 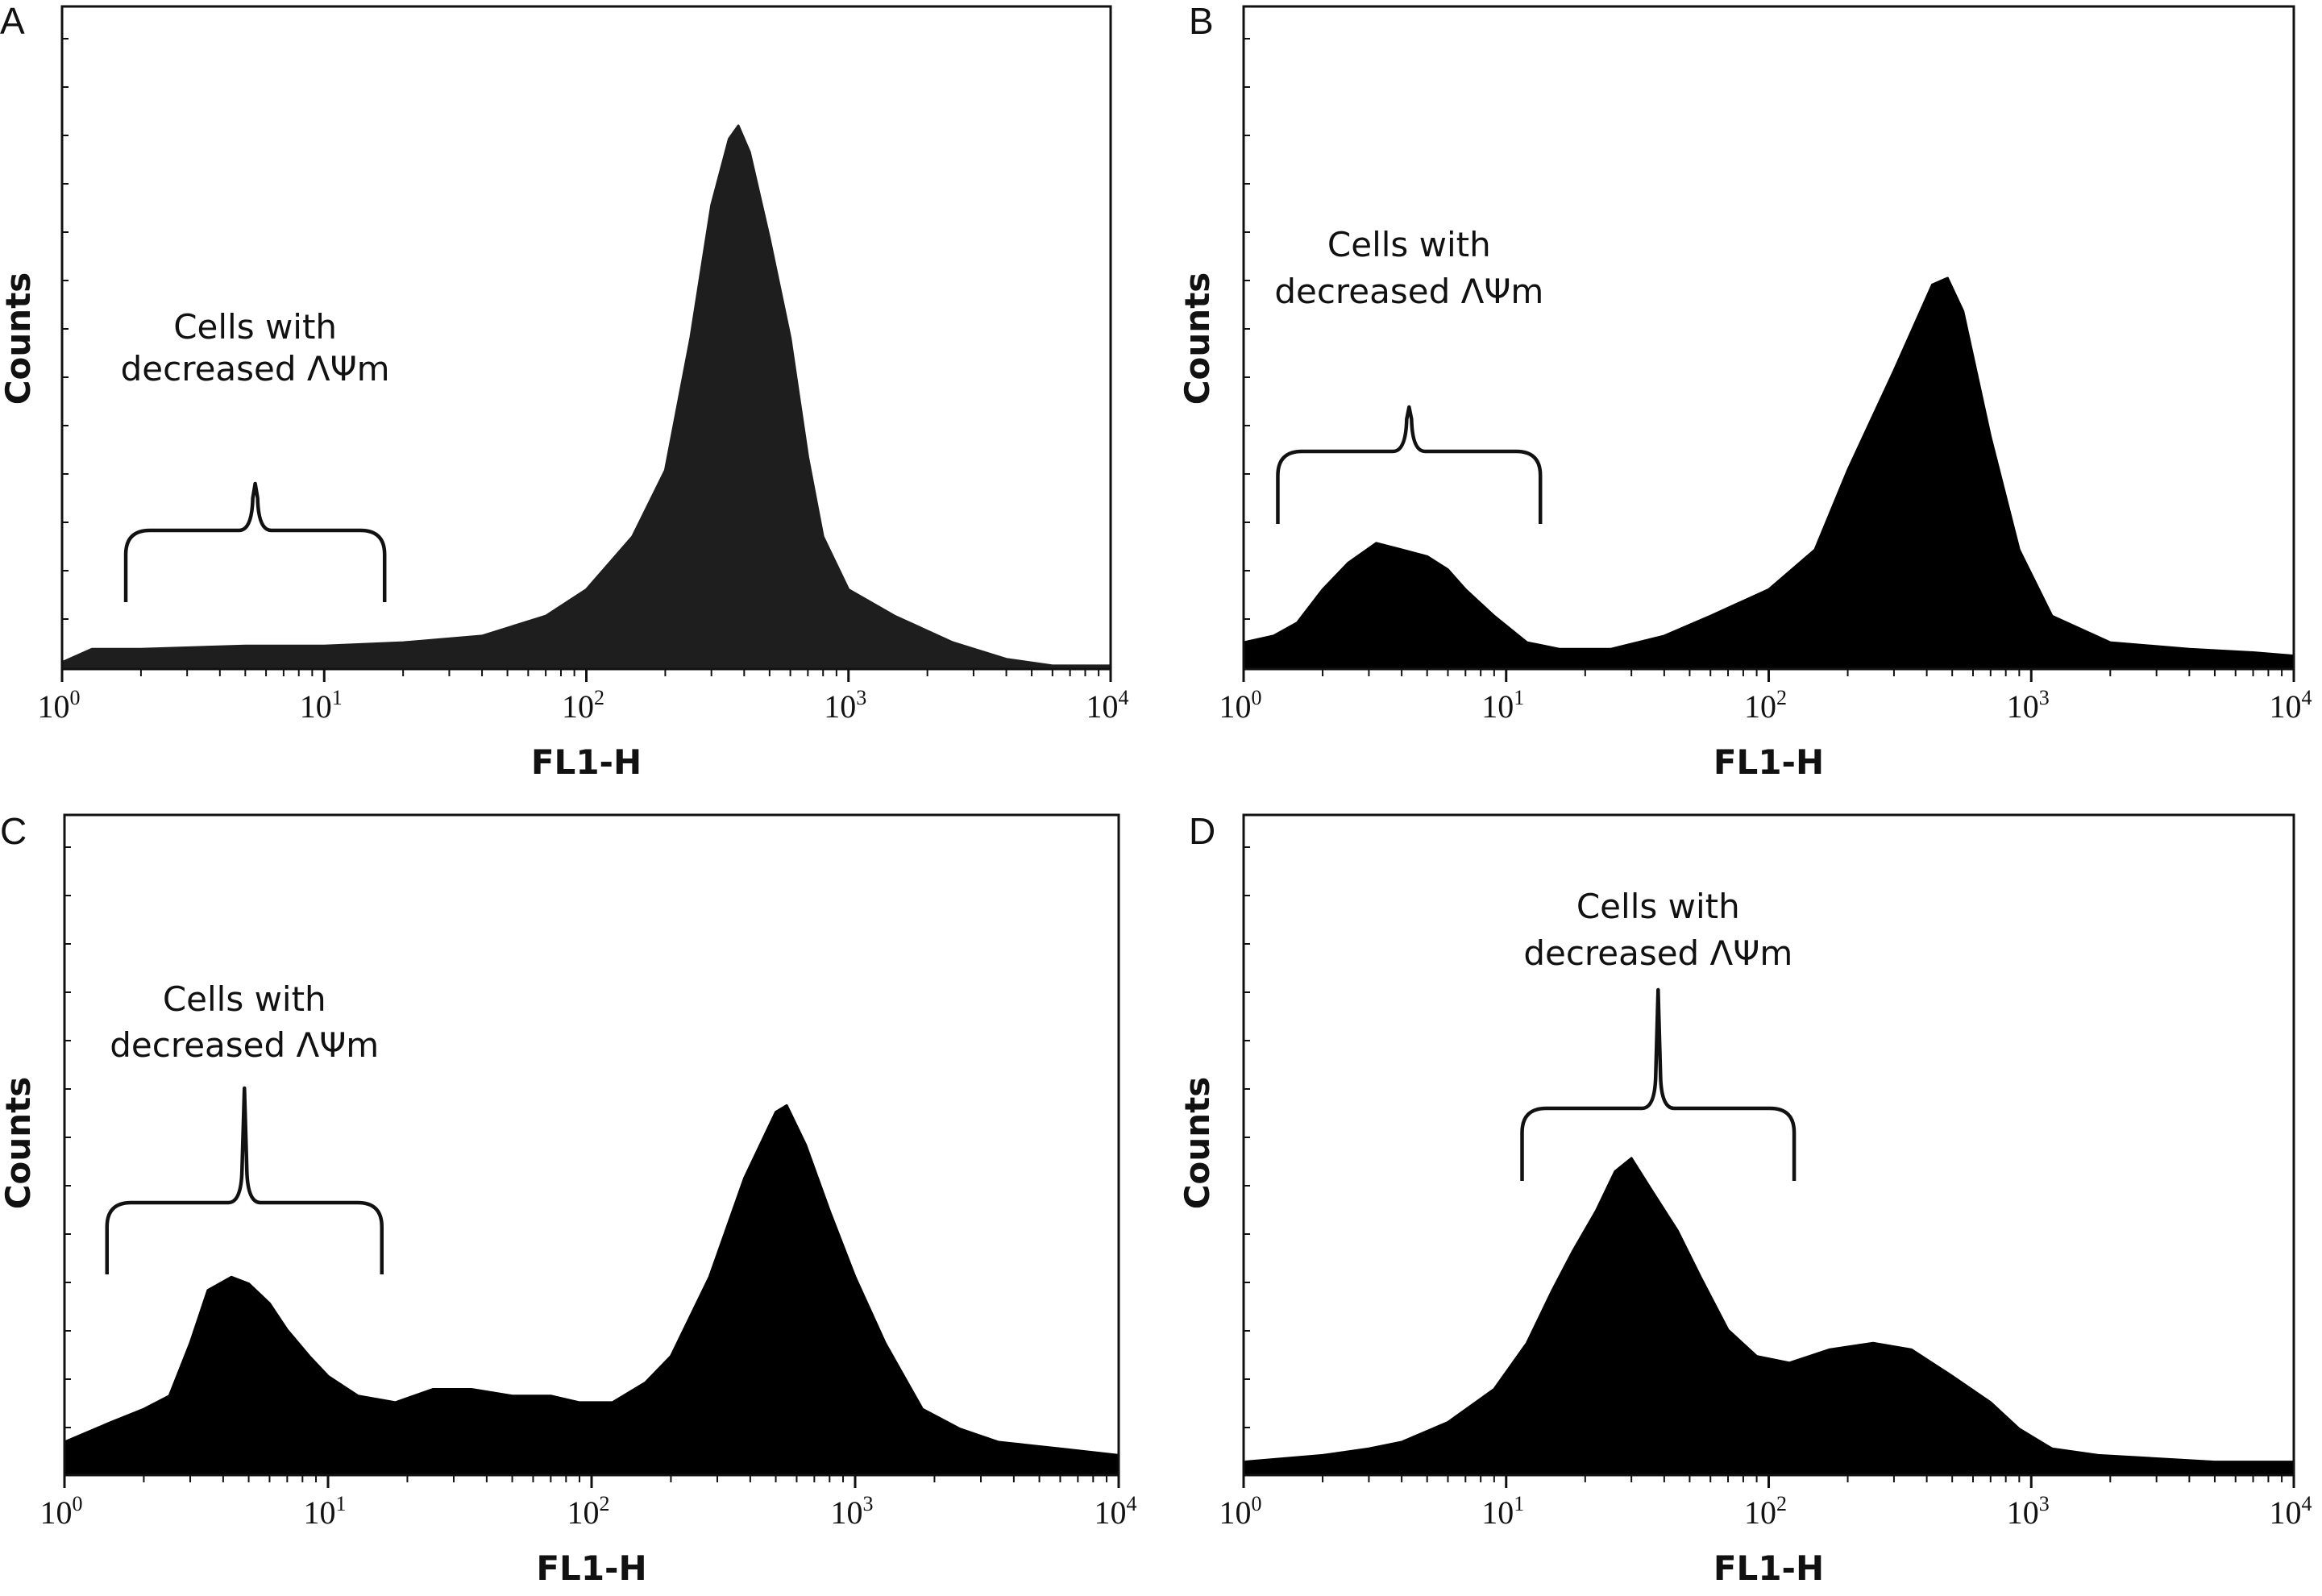 I want to click on panel-letter: A, so click(x=12, y=21).